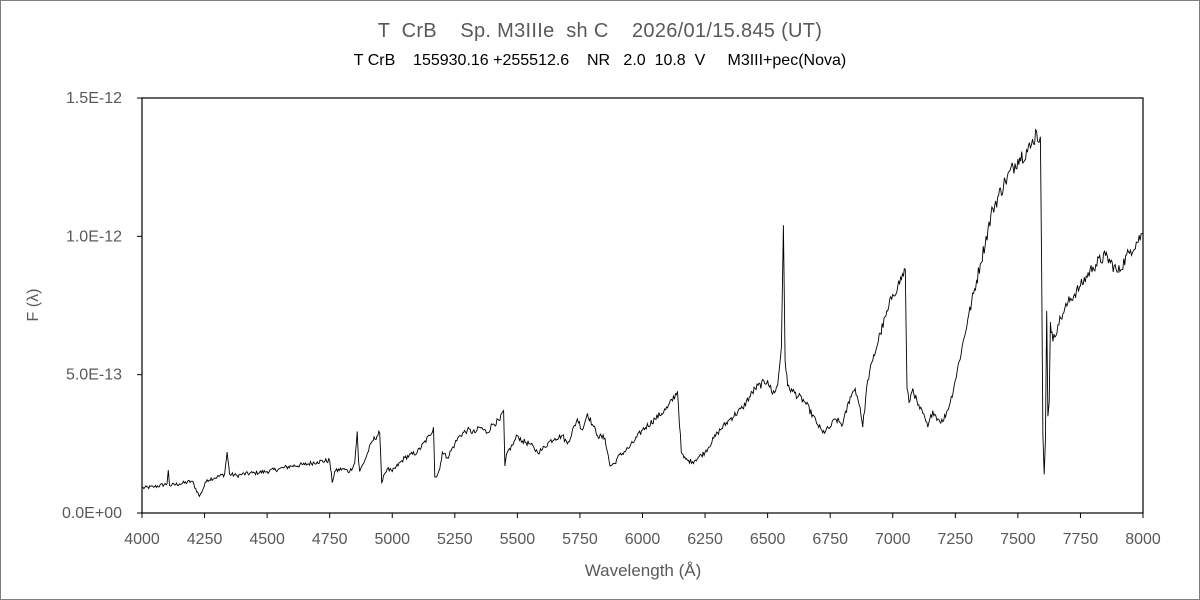 Image resolution: width=1200 pixels, height=600 pixels. Describe the element at coordinates (830, 539) in the screenshot. I see `x-tick-label: 6750` at that location.